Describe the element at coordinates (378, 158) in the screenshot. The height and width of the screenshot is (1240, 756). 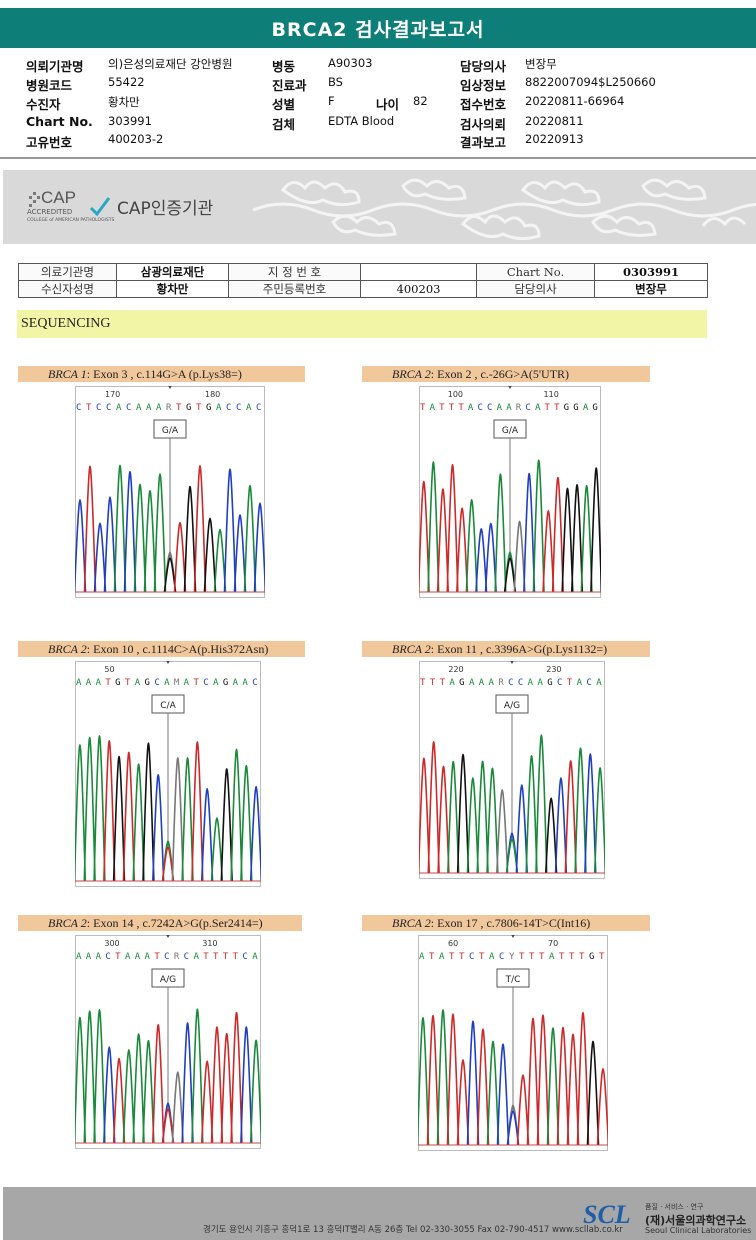
I see `divider` at that location.